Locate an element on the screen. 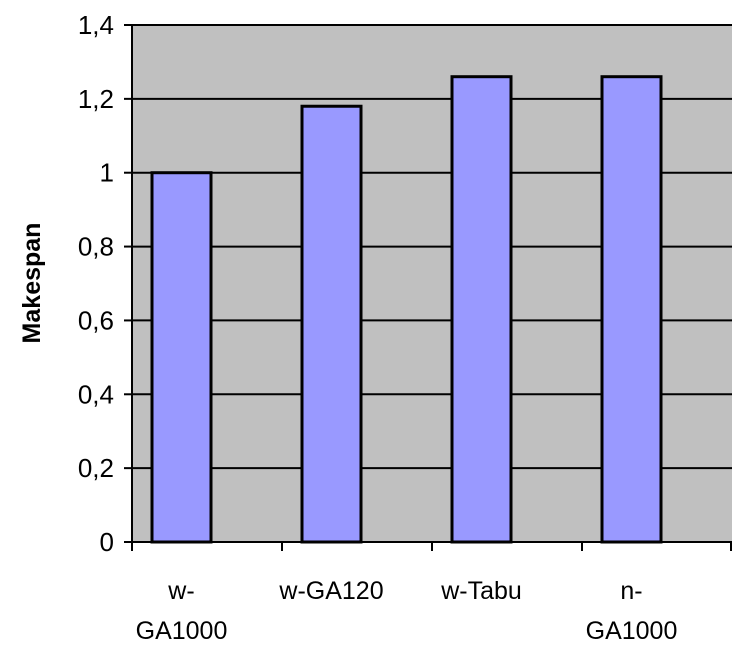 The width and height of the screenshot is (732, 648). y-axis-label: Makespan is located at coordinates (32, 283).